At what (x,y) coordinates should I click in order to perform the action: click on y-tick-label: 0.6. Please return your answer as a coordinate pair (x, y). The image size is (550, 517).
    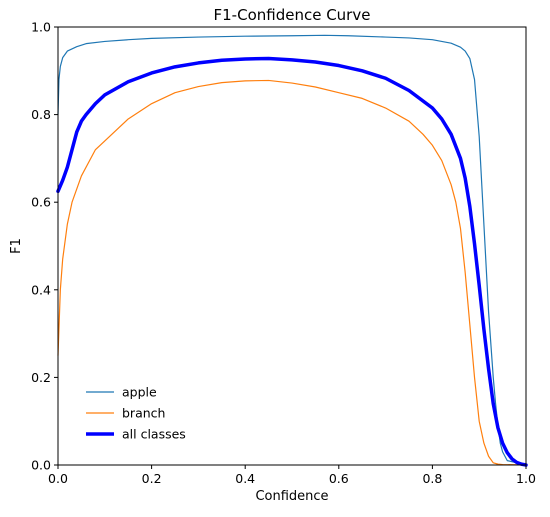
    Looking at the image, I should click on (41, 202).